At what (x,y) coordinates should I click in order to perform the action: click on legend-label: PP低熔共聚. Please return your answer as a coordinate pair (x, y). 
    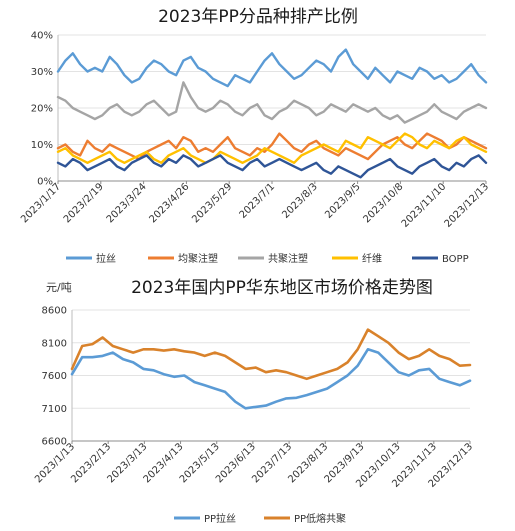
    Looking at the image, I should click on (320, 518).